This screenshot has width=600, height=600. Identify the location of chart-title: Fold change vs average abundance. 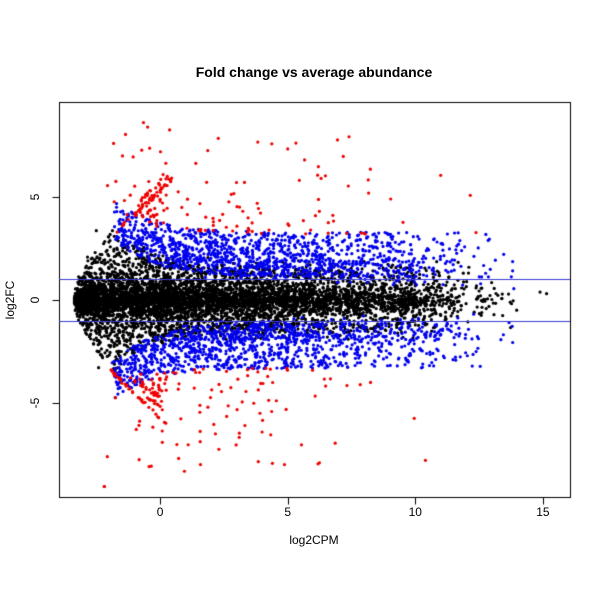
(314, 72).